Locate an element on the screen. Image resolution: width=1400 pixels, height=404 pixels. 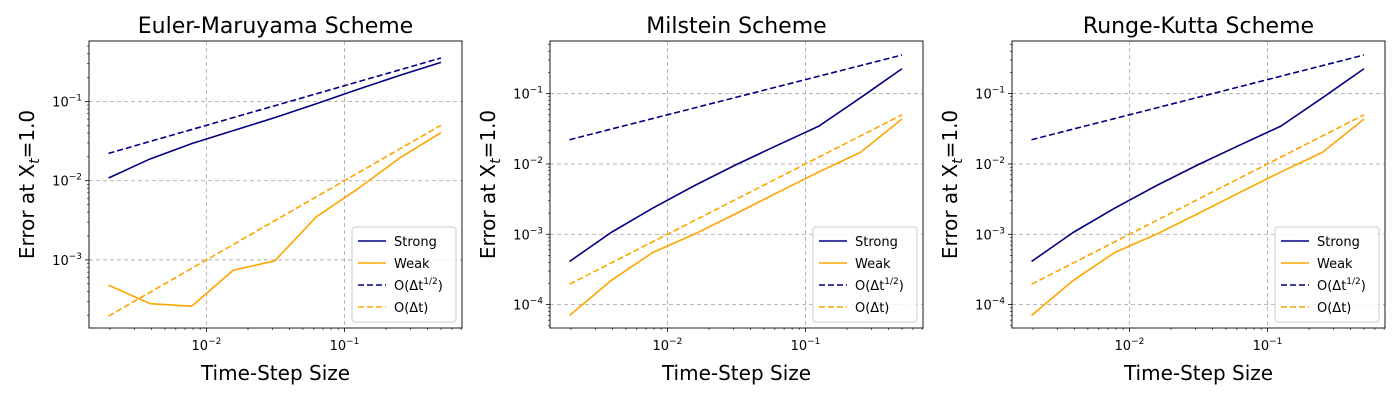
legend-label: O(Δt is located at coordinates (869, 286).